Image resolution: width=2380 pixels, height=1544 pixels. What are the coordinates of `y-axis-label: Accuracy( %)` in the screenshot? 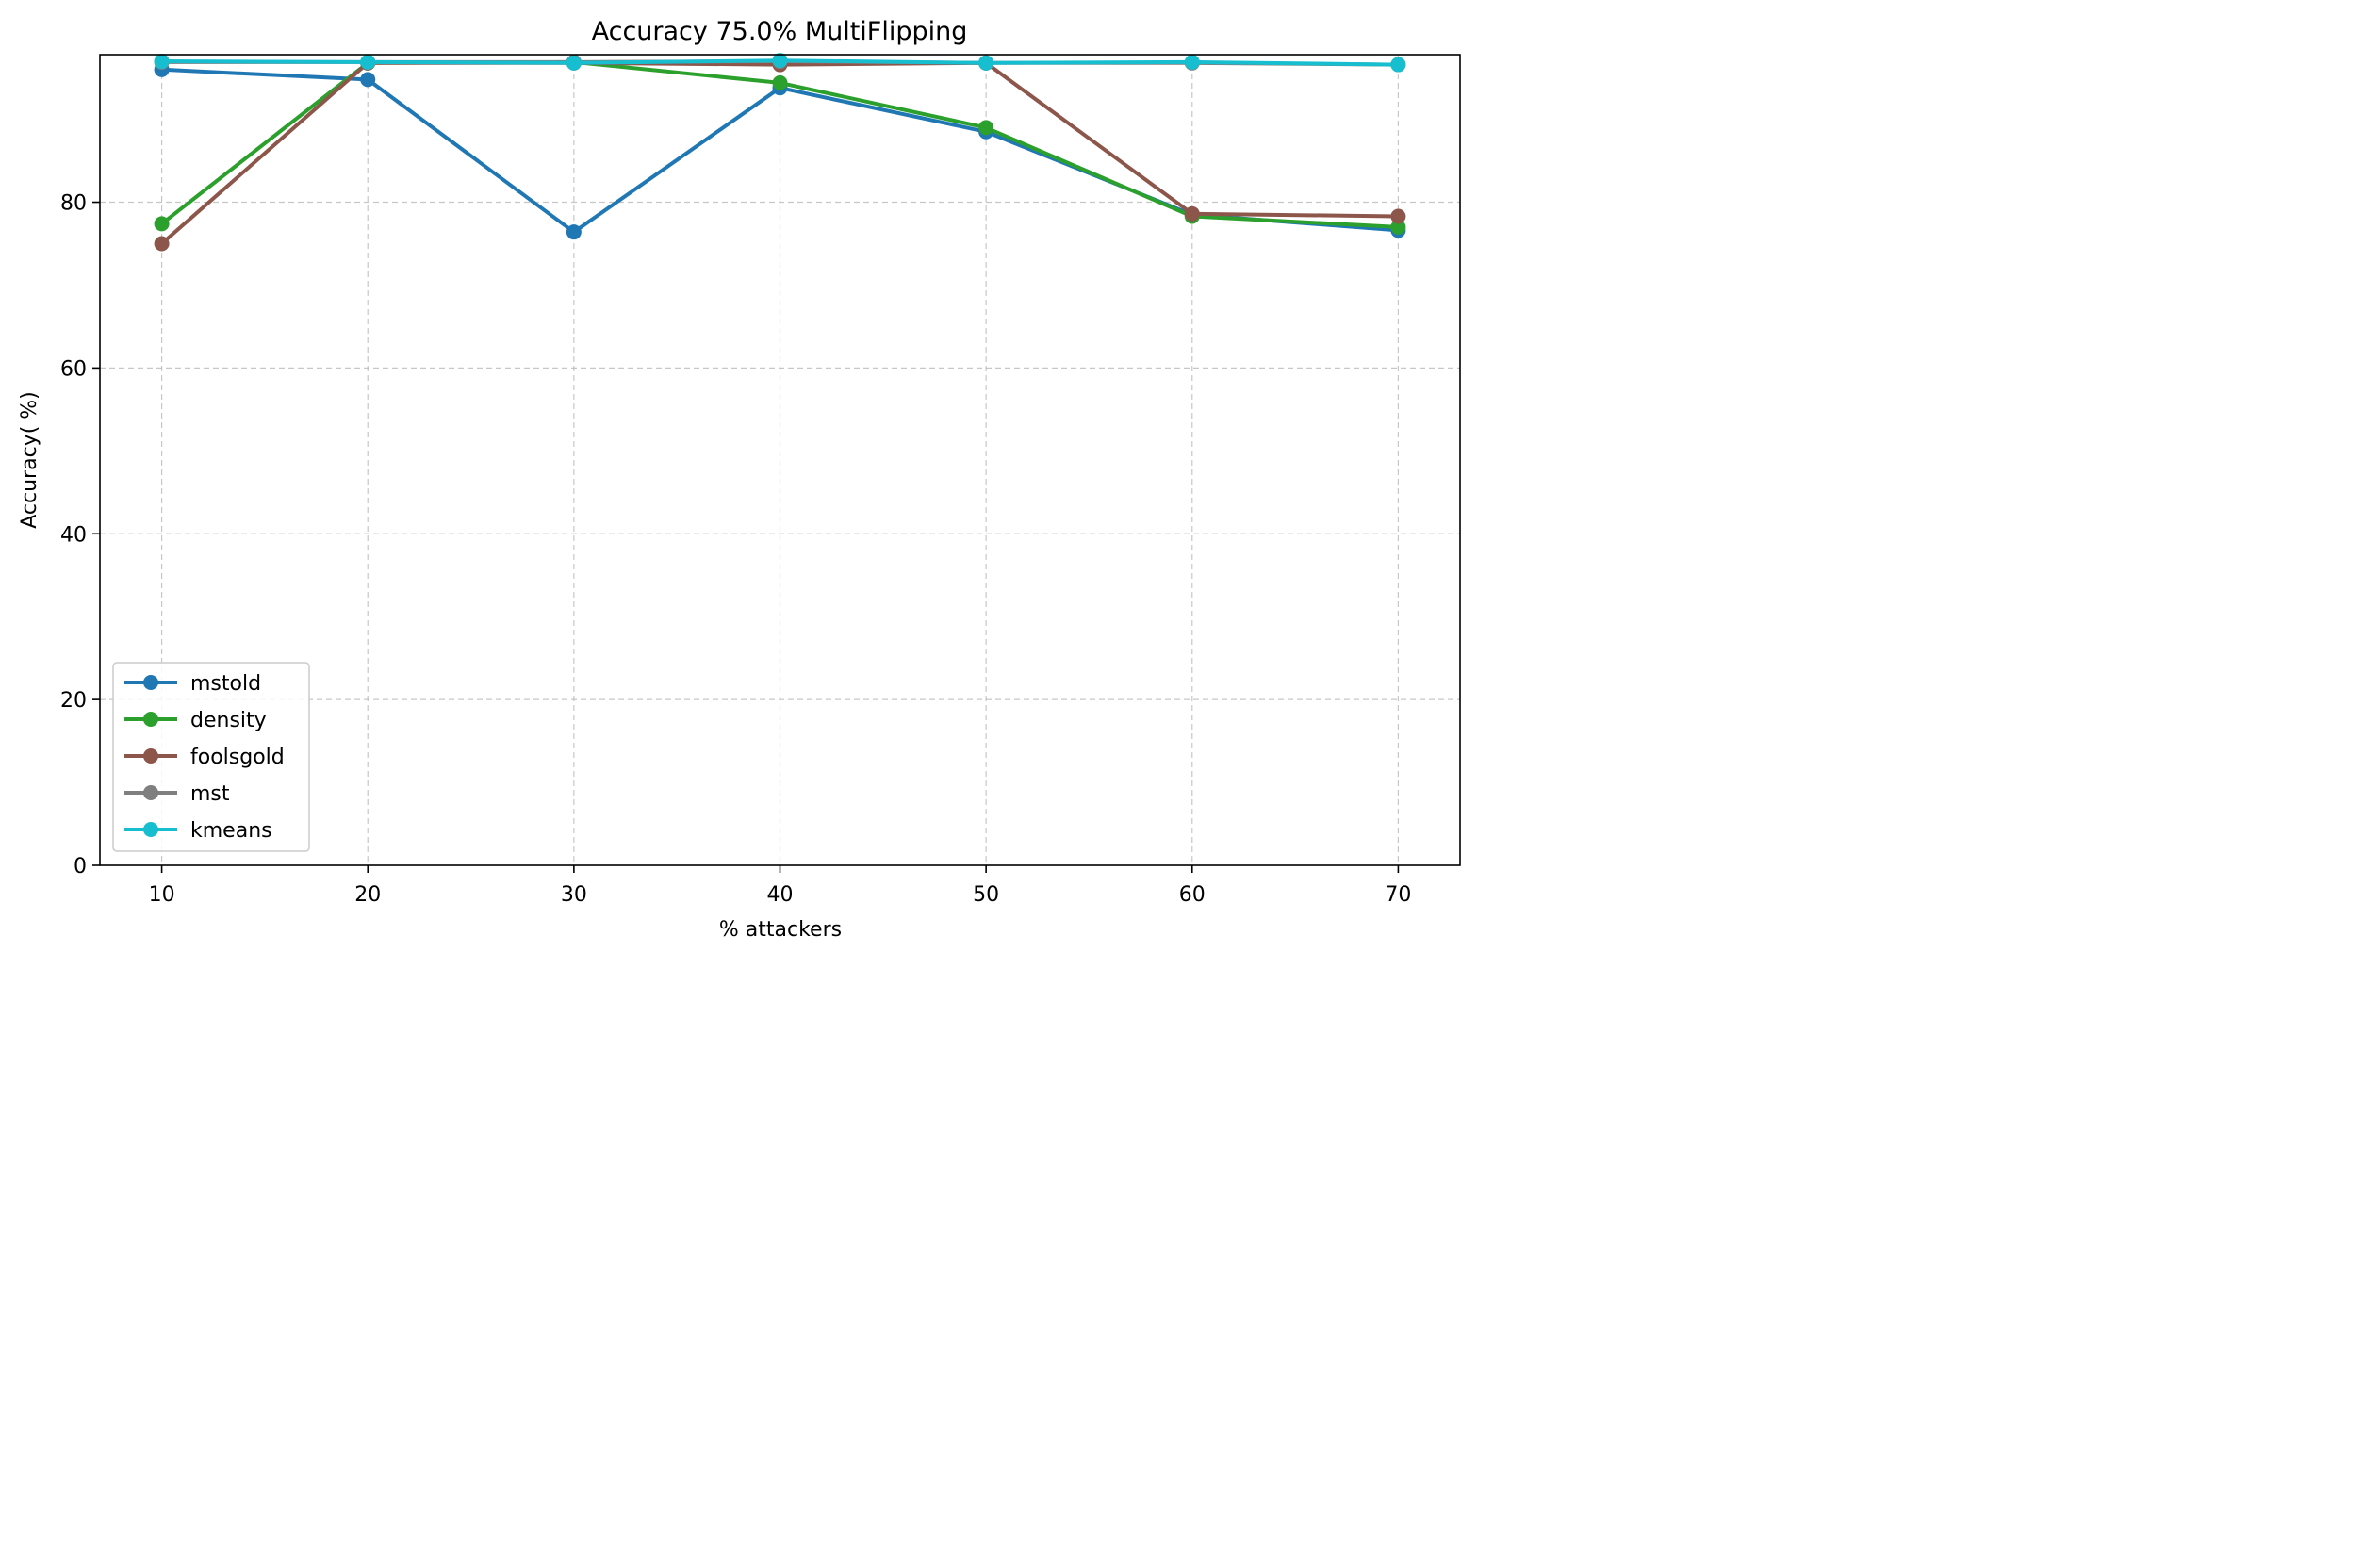 It's located at (29, 460).